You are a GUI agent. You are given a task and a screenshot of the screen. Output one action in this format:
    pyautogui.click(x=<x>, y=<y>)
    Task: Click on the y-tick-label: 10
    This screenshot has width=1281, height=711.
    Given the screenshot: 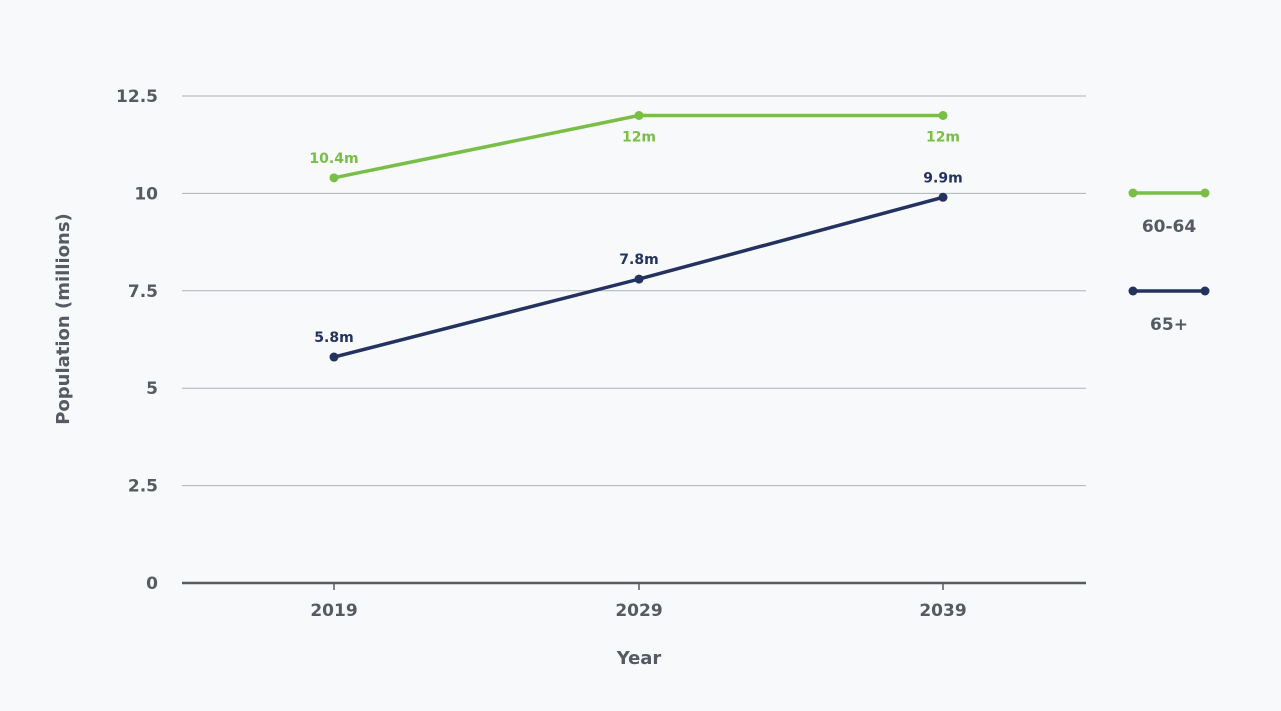 What is the action you would take?
    pyautogui.click(x=146, y=194)
    